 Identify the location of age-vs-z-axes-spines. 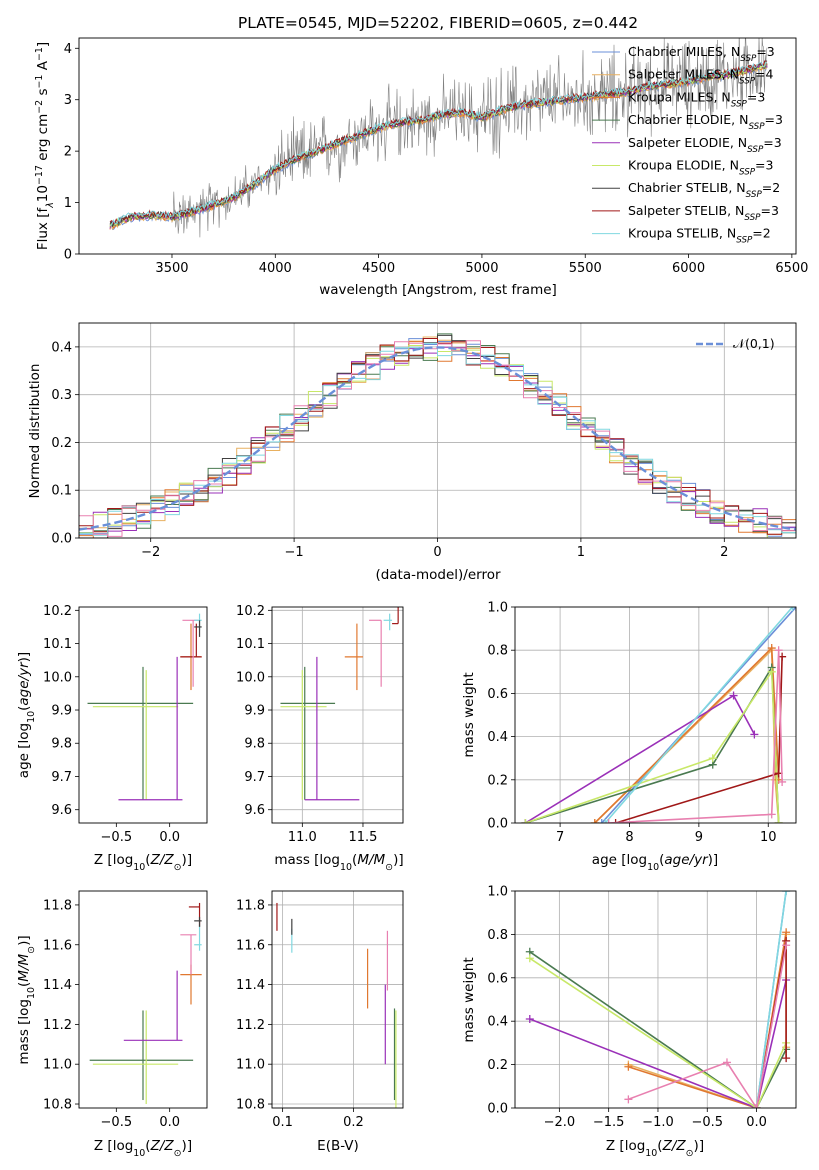
(143, 715).